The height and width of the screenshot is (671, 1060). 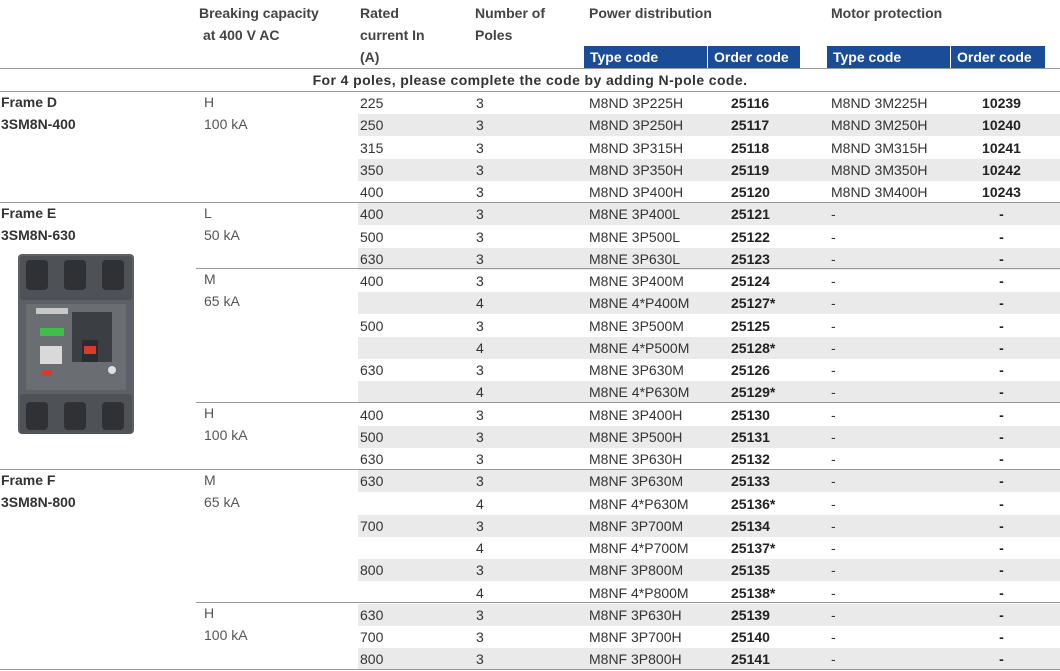 I want to click on header-motor-protection: Motor protection, so click(x=887, y=13).